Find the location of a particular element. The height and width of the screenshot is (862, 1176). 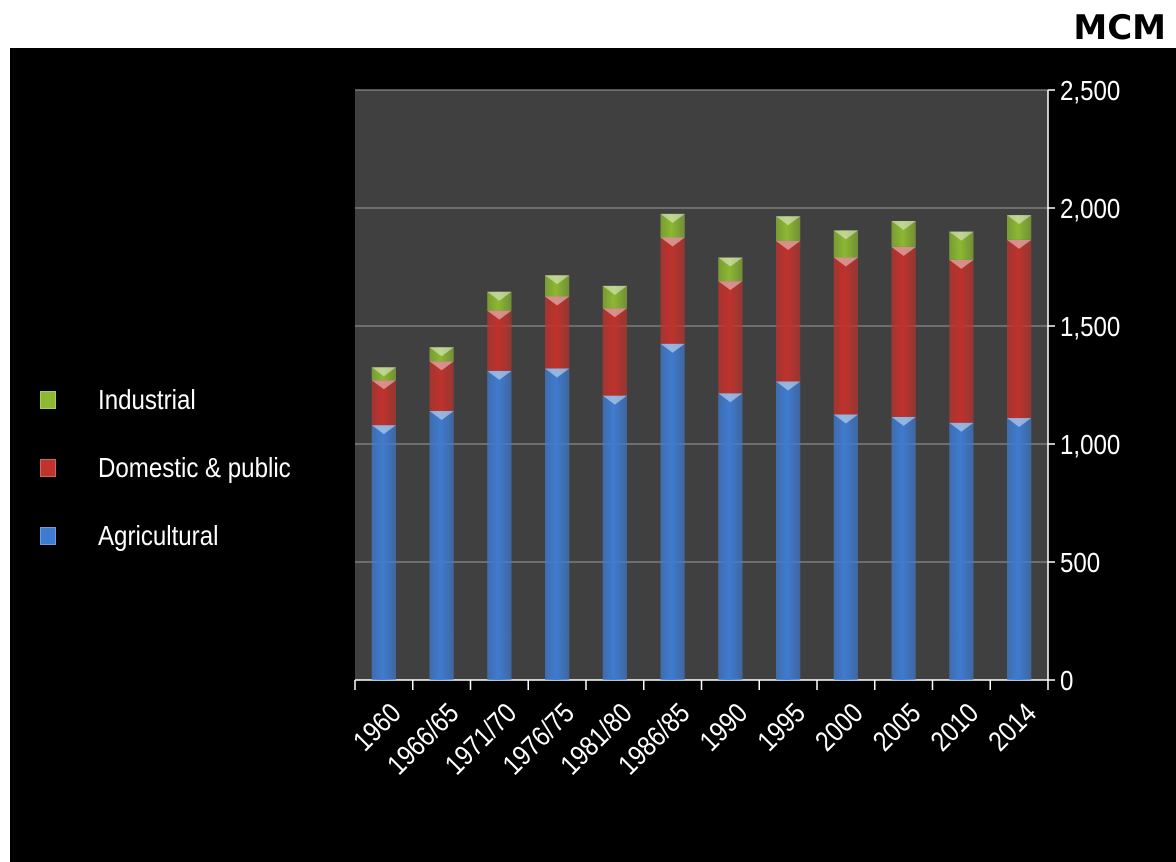

x-tick-label: 1990 is located at coordinates (723, 727).